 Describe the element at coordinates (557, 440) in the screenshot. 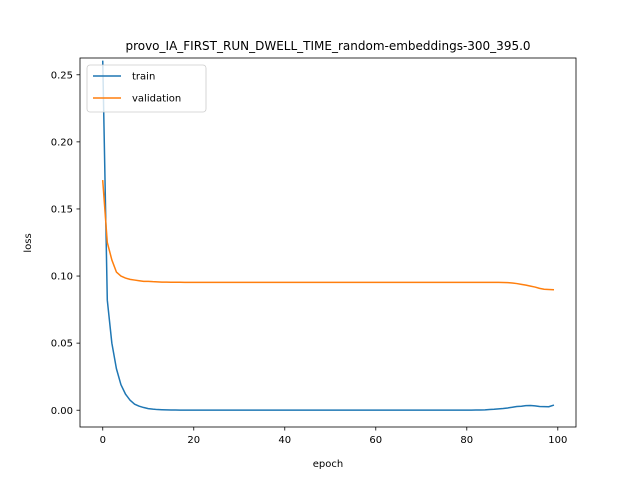

I see `x-tick-label: 100` at that location.